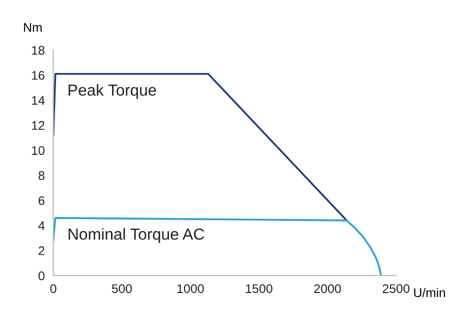 The height and width of the screenshot is (334, 476). I want to click on x-tick-label: 2000, so click(327, 289).